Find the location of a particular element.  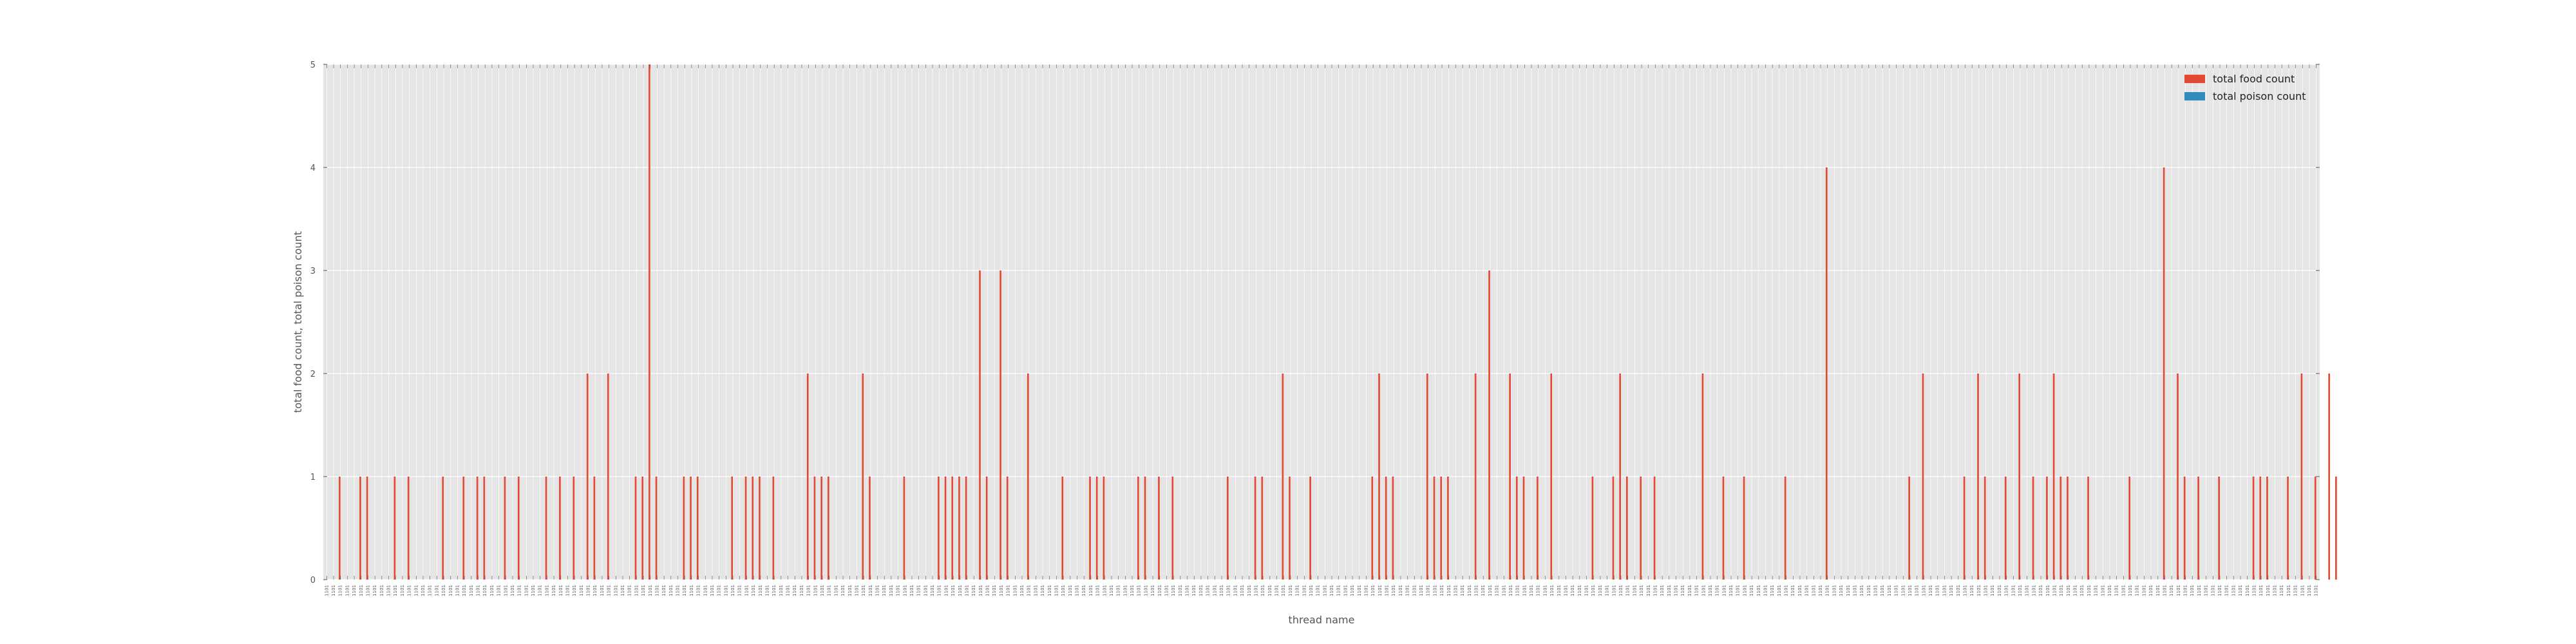

y-tick-label: 5 is located at coordinates (313, 65).